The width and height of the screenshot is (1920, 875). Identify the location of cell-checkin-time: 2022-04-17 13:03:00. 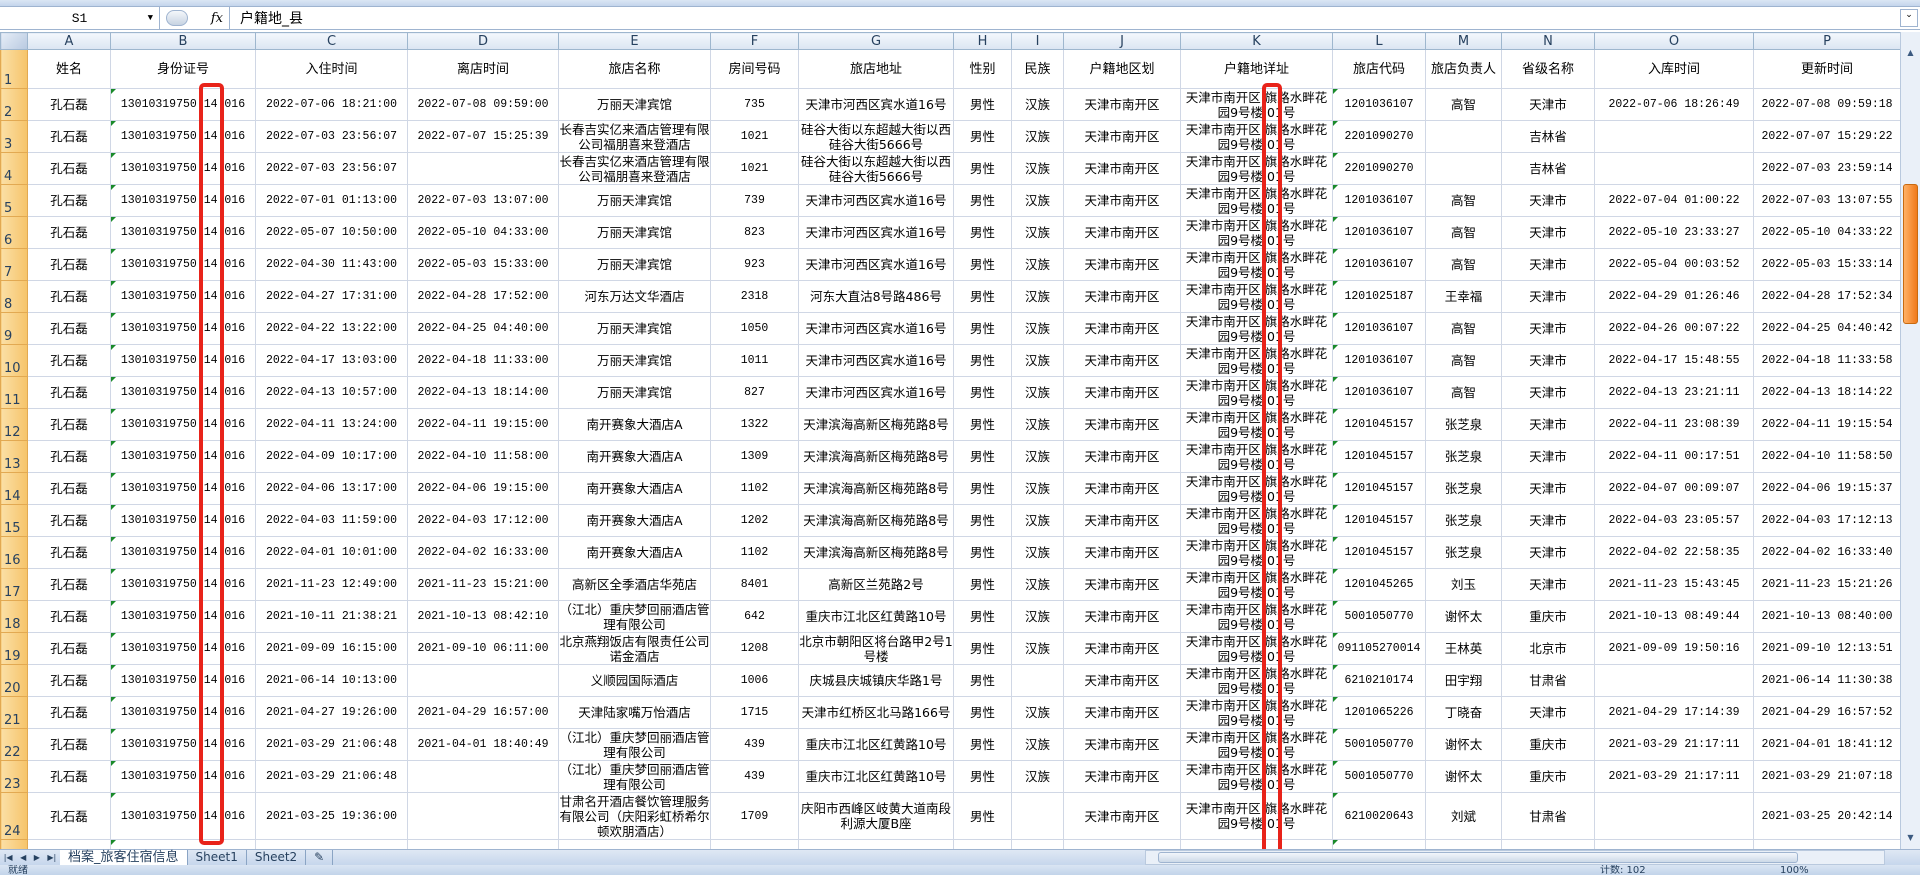
(331, 360).